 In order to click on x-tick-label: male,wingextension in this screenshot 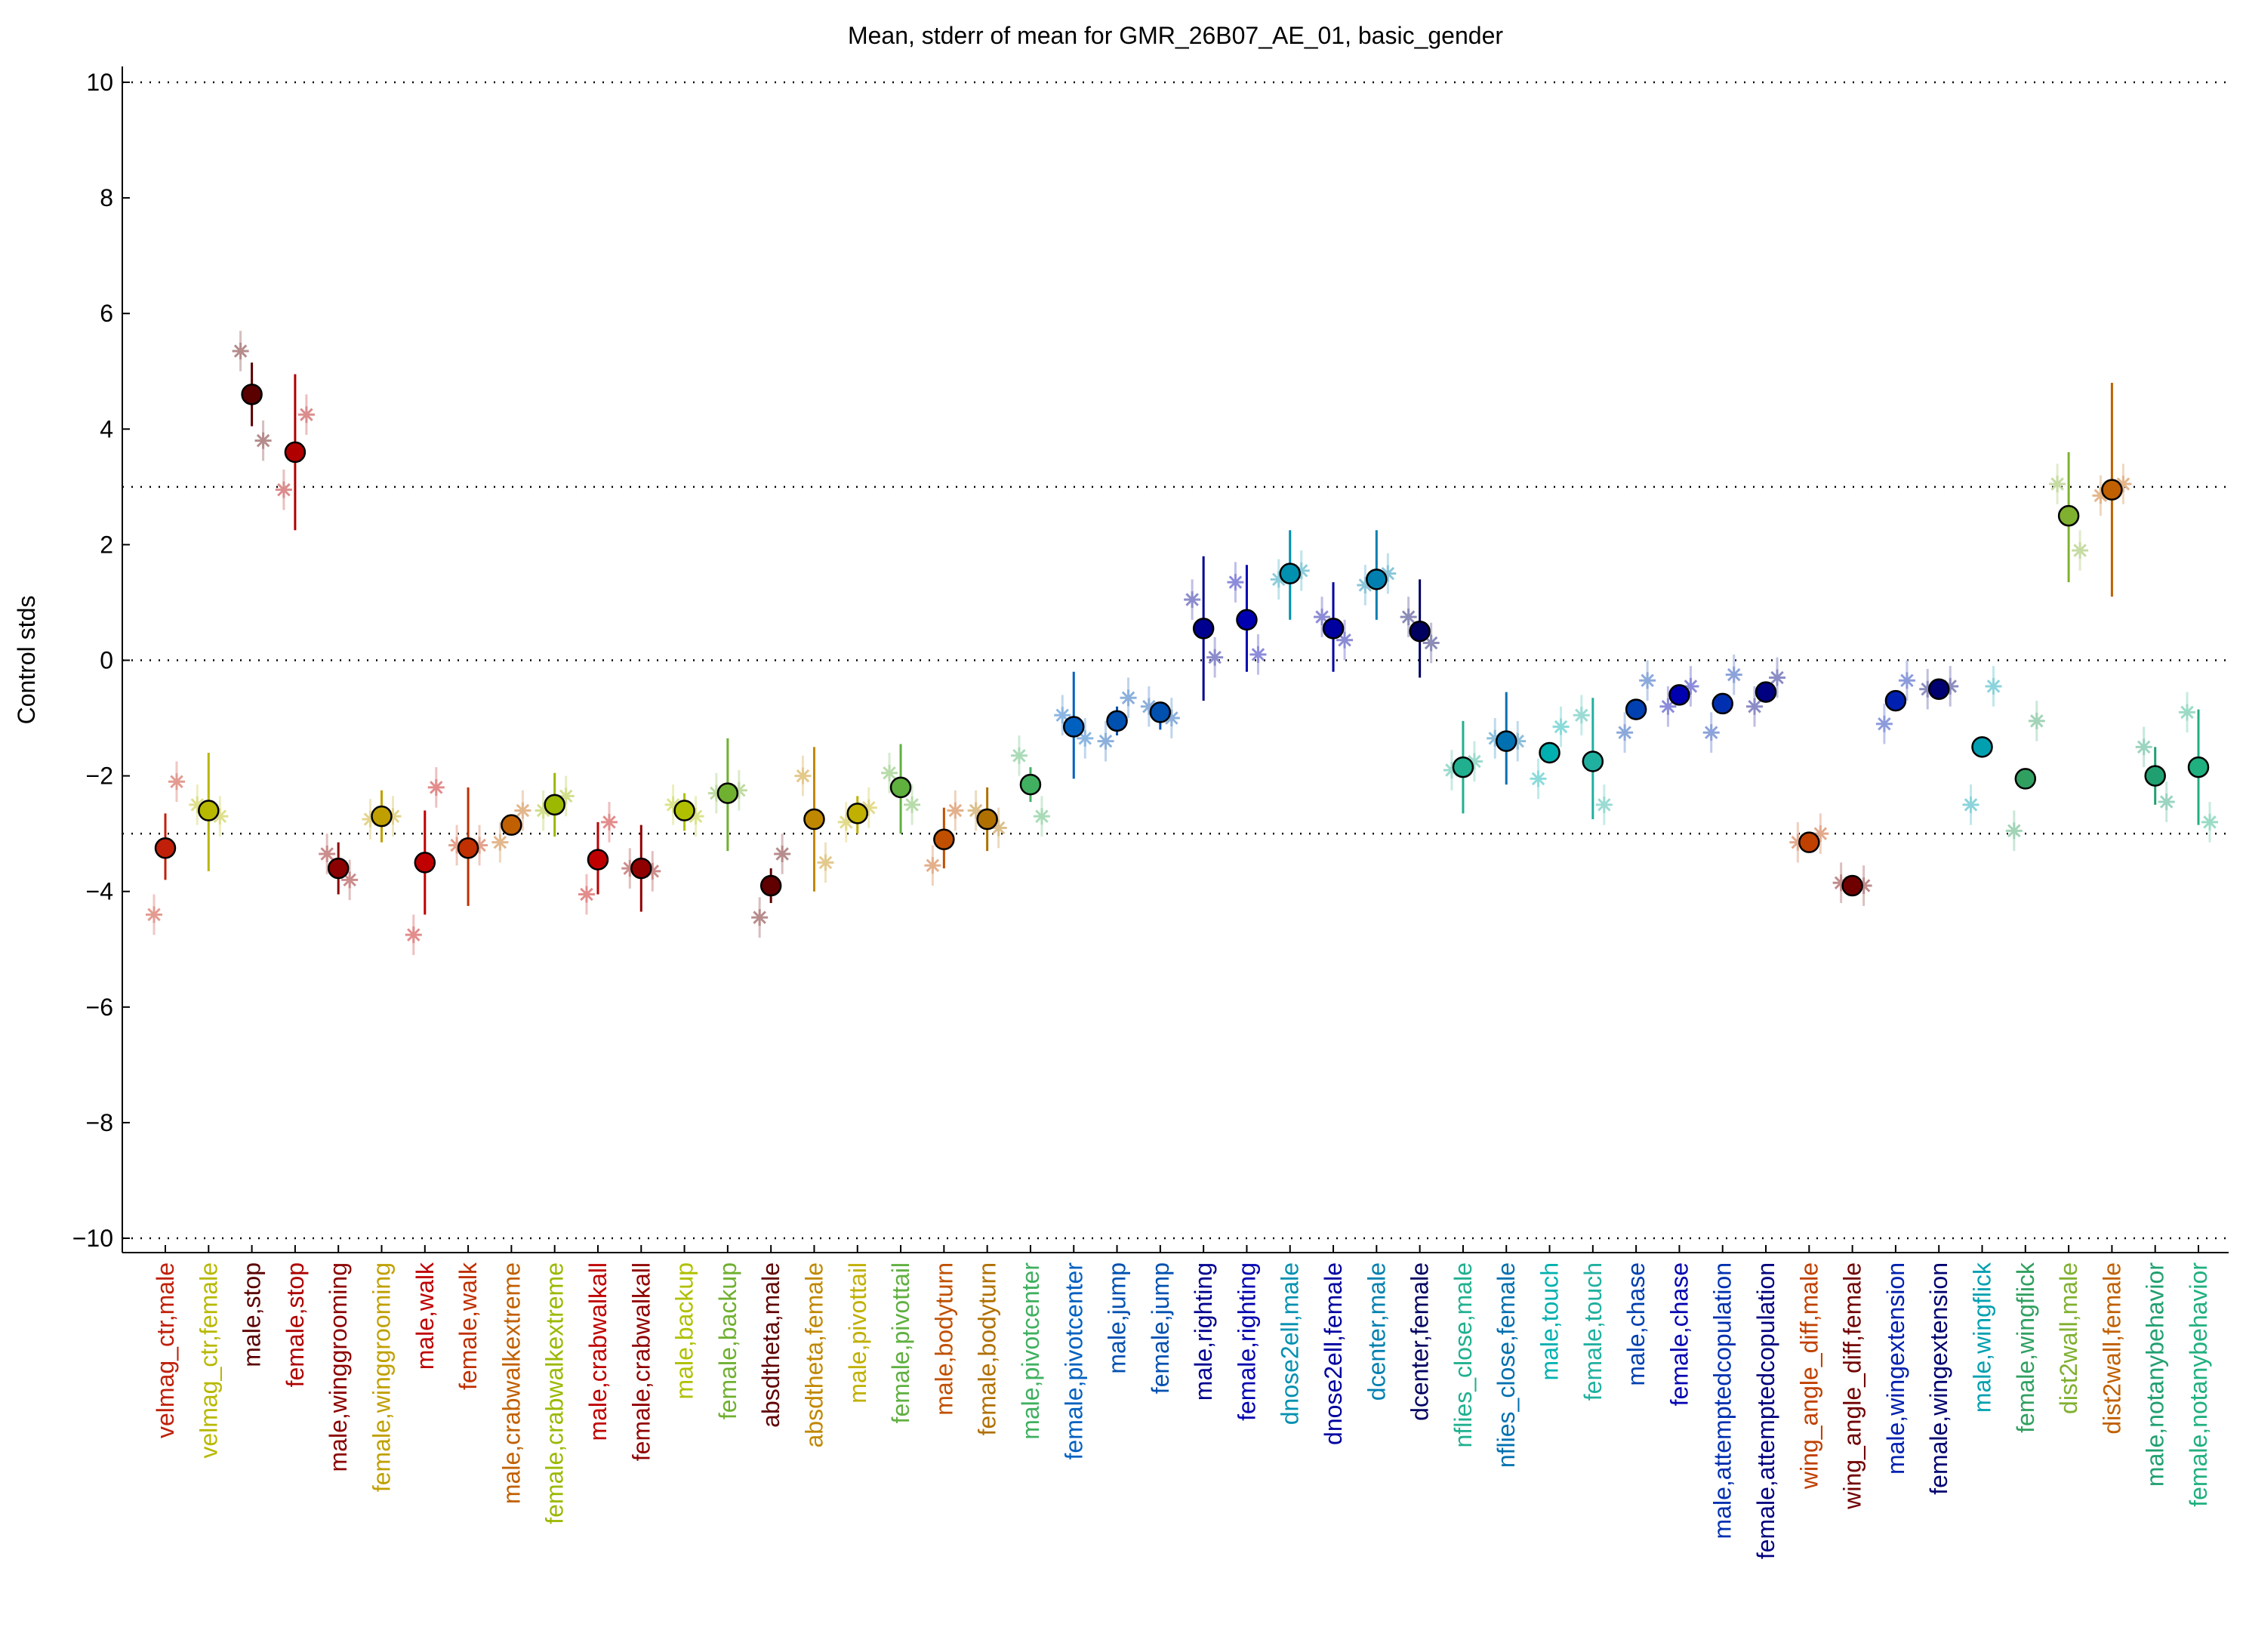, I will do `click(1896, 1368)`.